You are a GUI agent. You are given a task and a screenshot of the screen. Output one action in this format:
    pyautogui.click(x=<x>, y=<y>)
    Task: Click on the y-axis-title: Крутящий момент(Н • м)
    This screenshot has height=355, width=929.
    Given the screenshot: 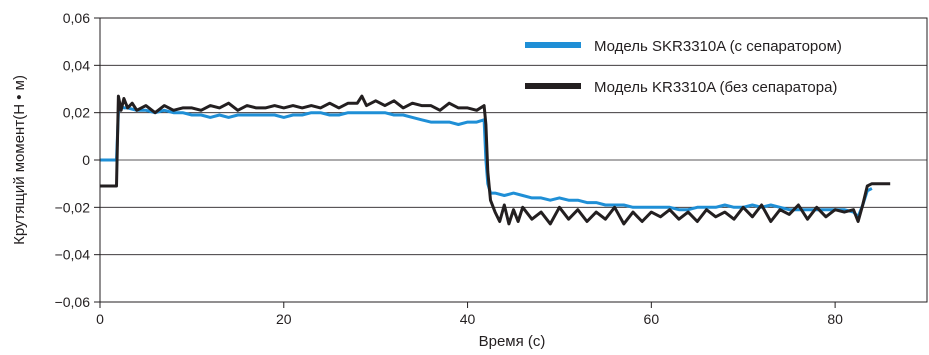 What is the action you would take?
    pyautogui.click(x=19, y=160)
    